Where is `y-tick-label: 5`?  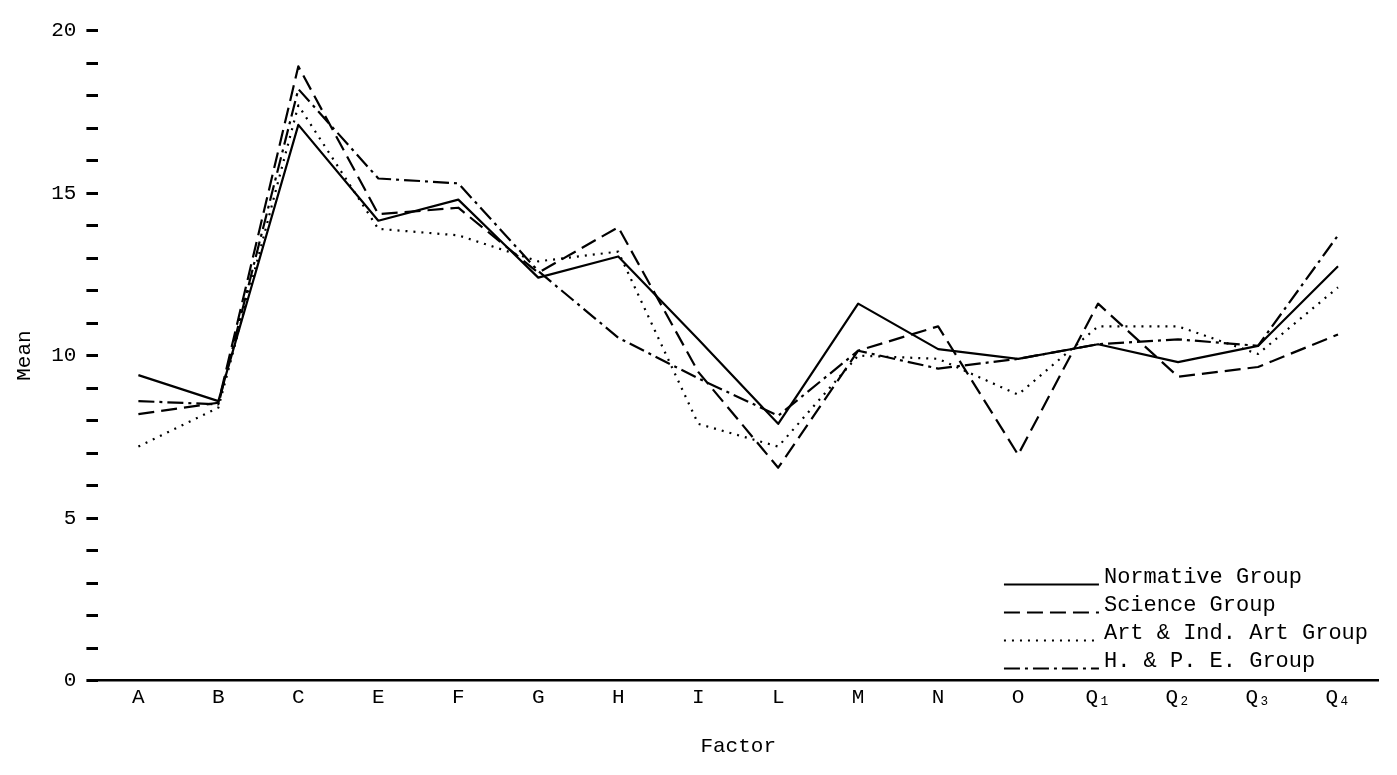
y-tick-label: 5 is located at coordinates (70, 518).